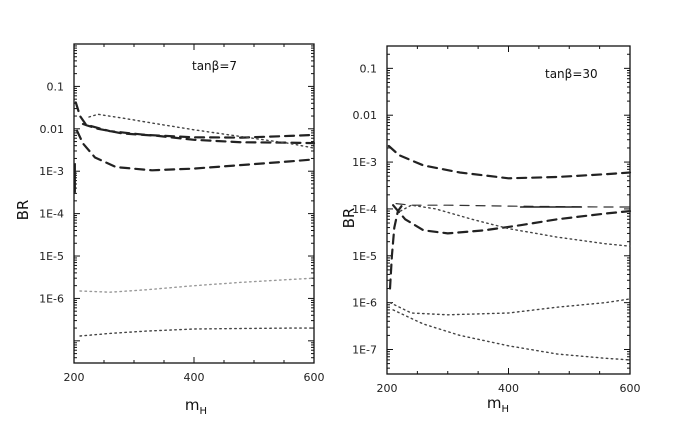 The width and height of the screenshot is (692, 429). I want to click on series-dotted-high, so click(201, 131).